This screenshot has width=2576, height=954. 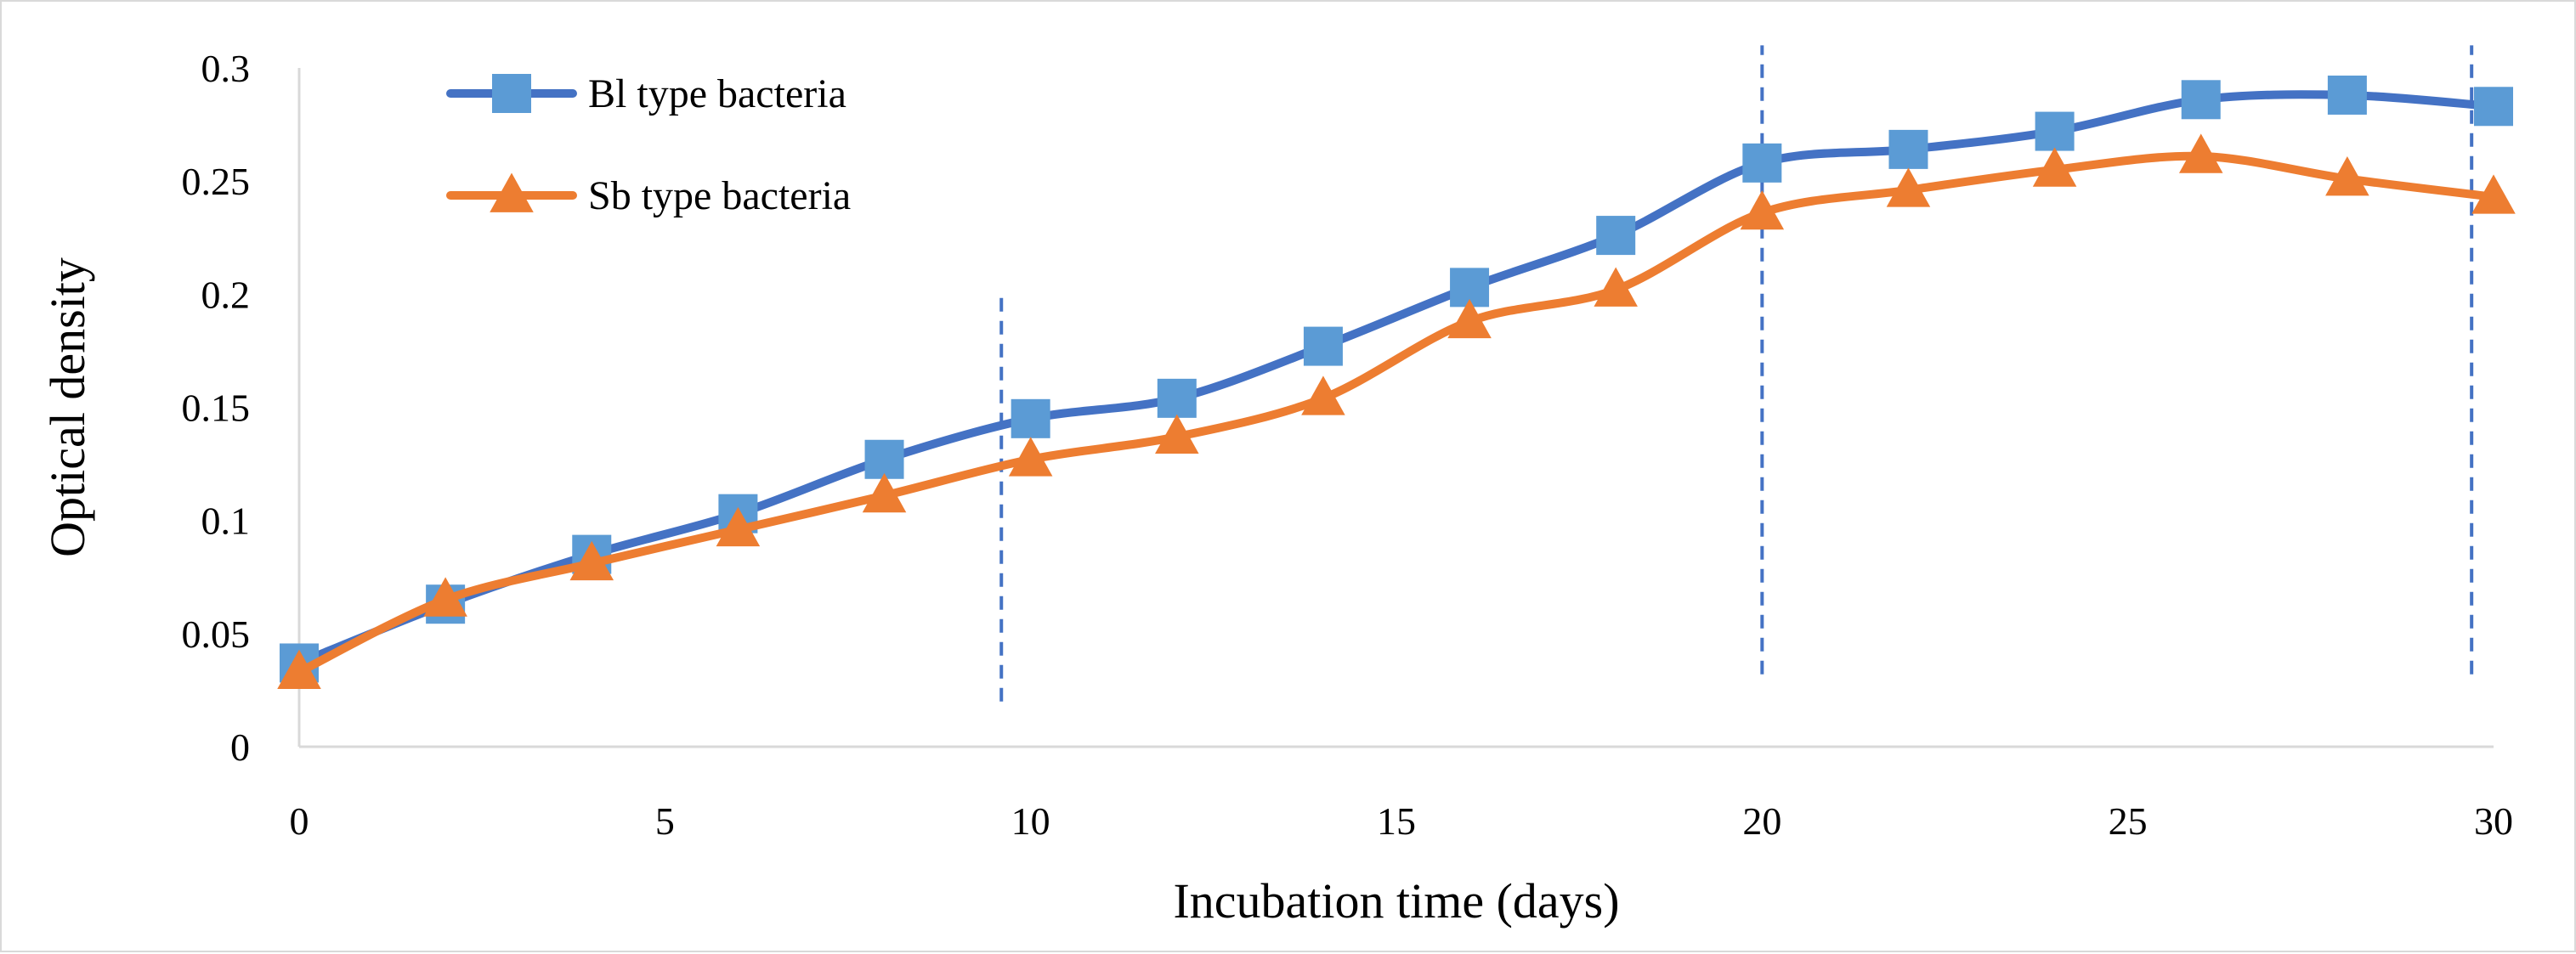 I want to click on x-tick-label: 5, so click(x=665, y=821).